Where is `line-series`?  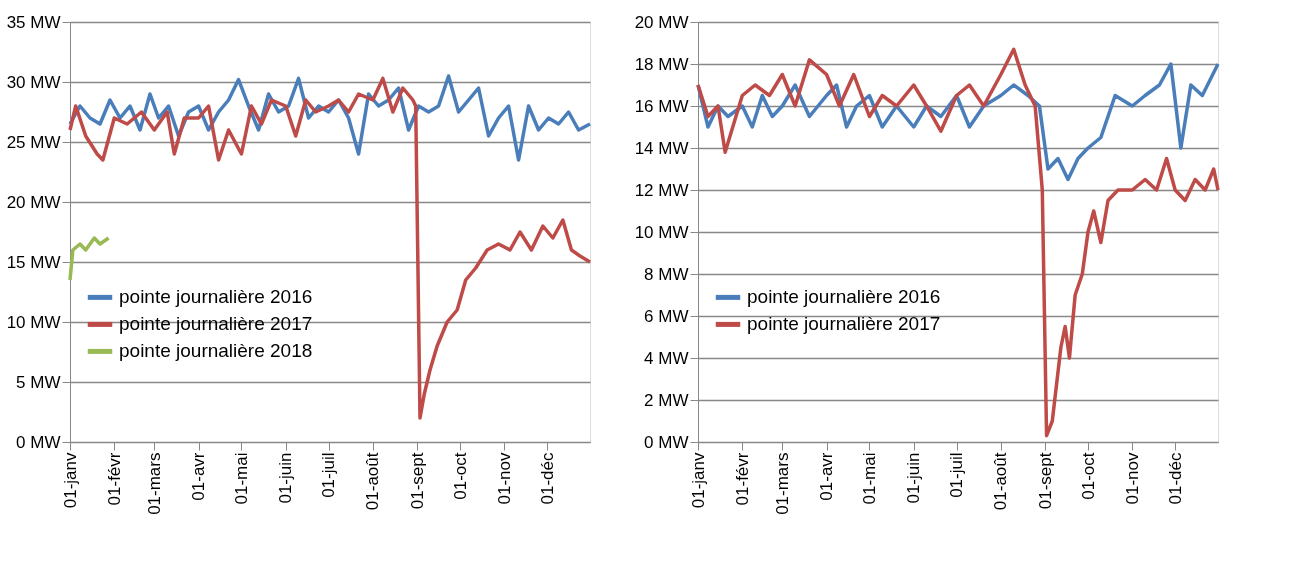 line-series is located at coordinates (89, 259).